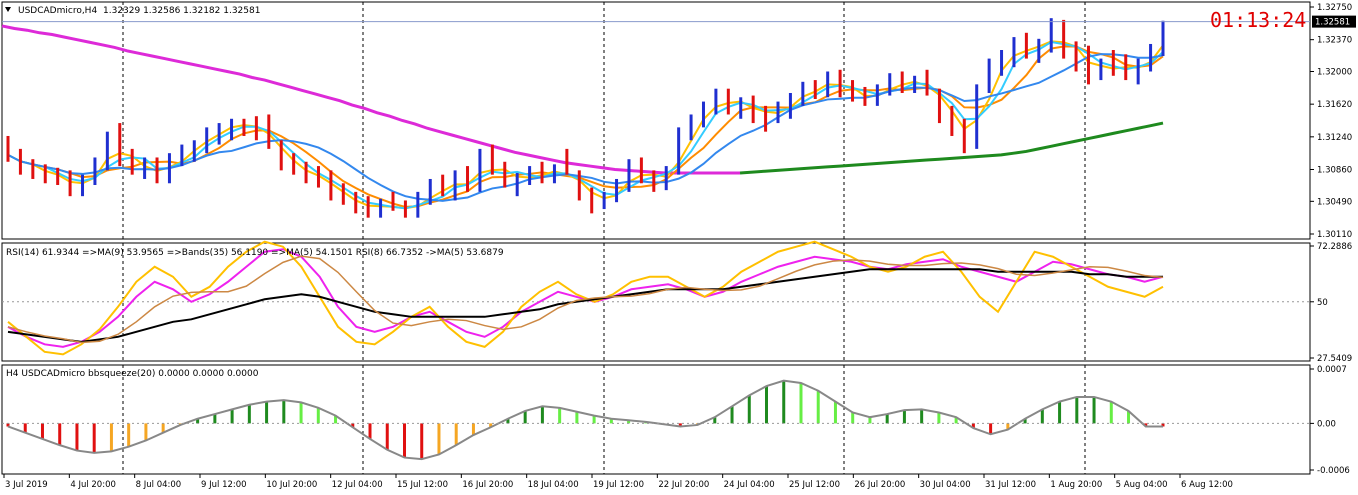 This screenshot has width=1358, height=495. I want to click on time-tick-label: 19 Jul 12:00, so click(618, 485).